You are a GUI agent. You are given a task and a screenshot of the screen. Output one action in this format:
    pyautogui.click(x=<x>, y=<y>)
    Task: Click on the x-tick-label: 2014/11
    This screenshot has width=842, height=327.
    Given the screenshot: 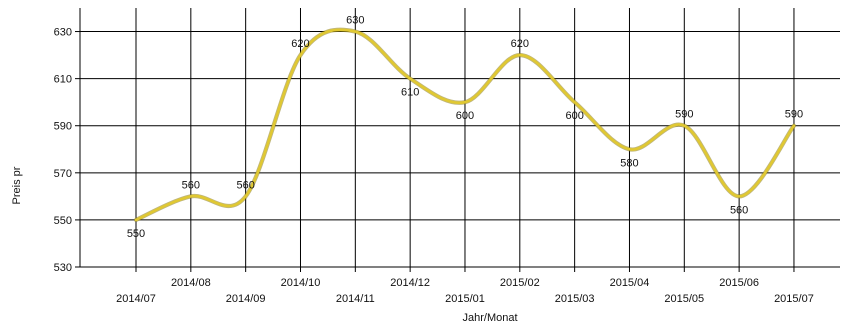 What is the action you would take?
    pyautogui.click(x=355, y=299)
    